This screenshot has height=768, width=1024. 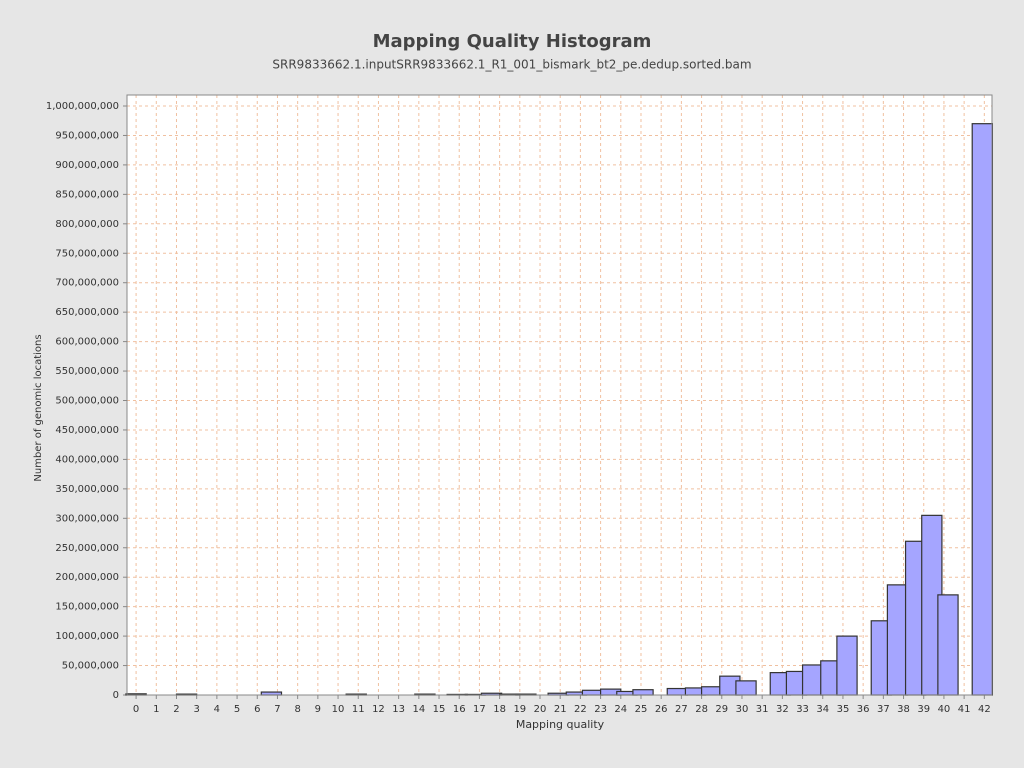 I want to click on x-tick-label: 17, so click(x=479, y=709).